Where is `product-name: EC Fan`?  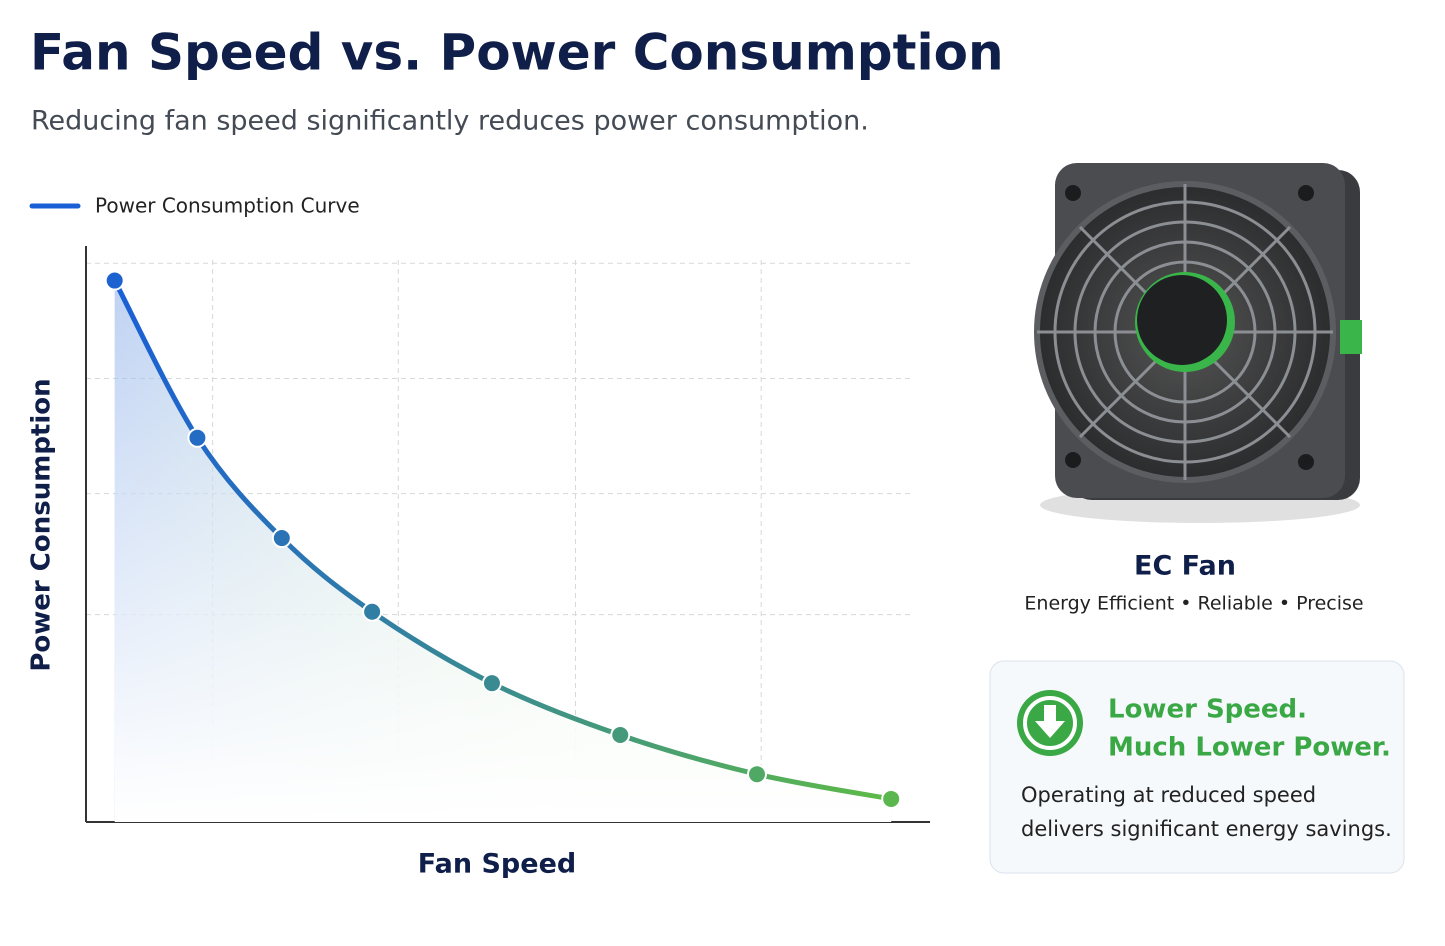
product-name: EC Fan is located at coordinates (1185, 566).